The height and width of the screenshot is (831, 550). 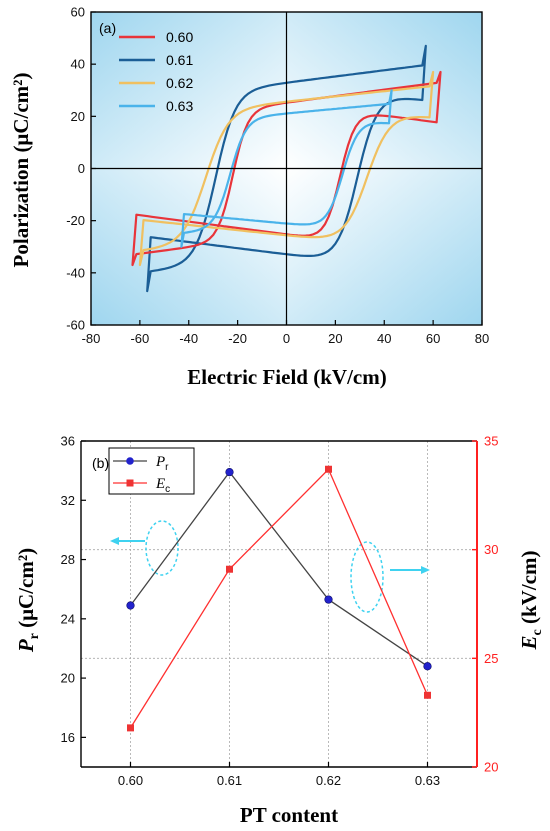 What do you see at coordinates (81, 168) in the screenshot?
I see `panel-a-y-tick-label: 0` at bounding box center [81, 168].